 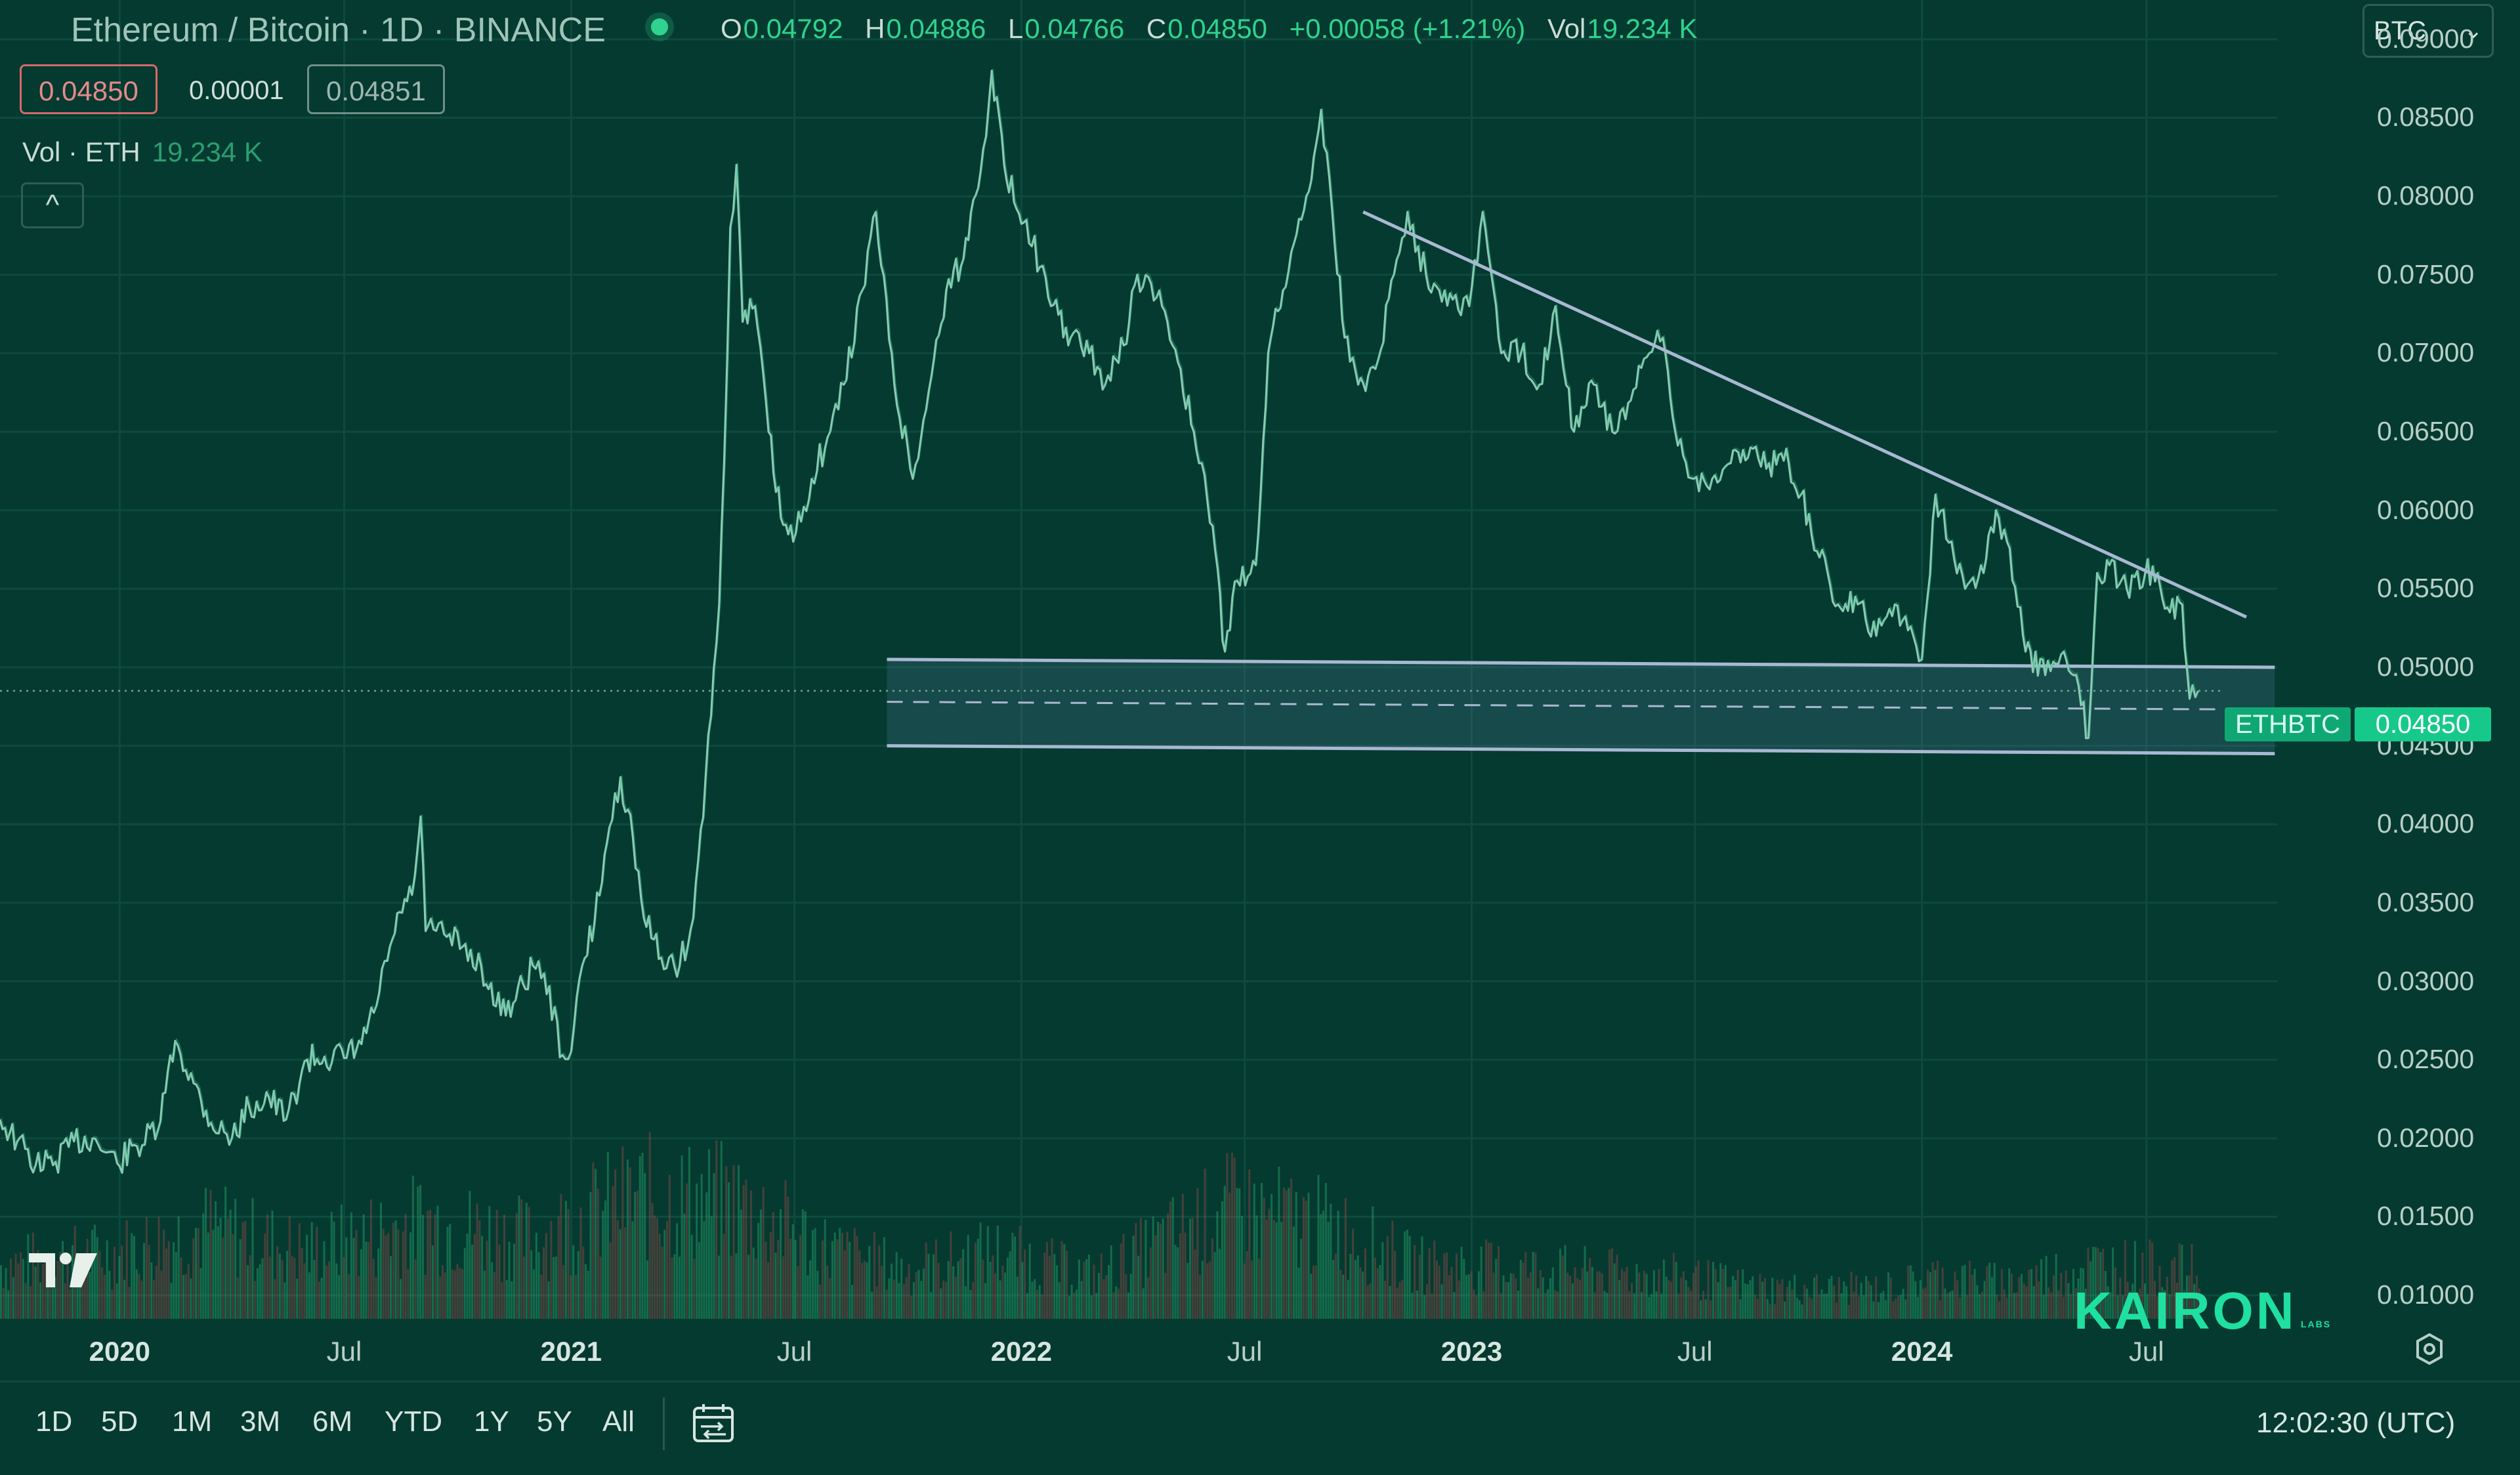 What do you see at coordinates (713, 1423) in the screenshot?
I see `go-to-date-calendar-icon` at bounding box center [713, 1423].